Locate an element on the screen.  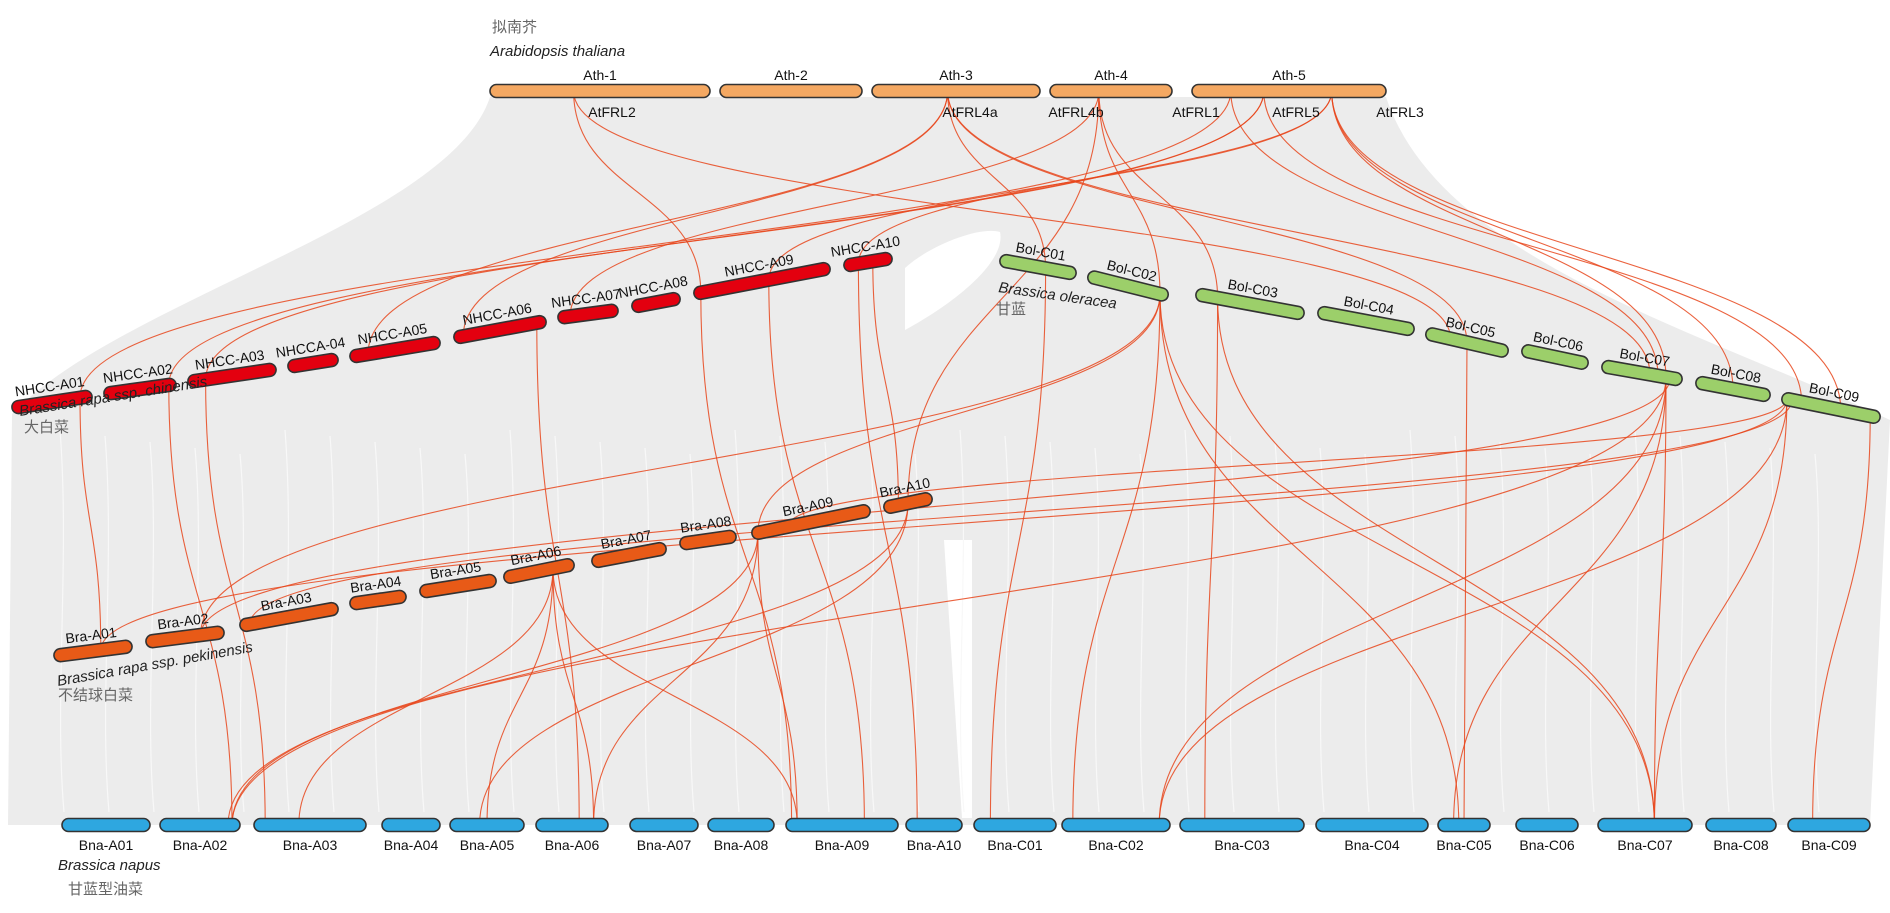
chromosome-bra-a02 is located at coordinates (185, 637).